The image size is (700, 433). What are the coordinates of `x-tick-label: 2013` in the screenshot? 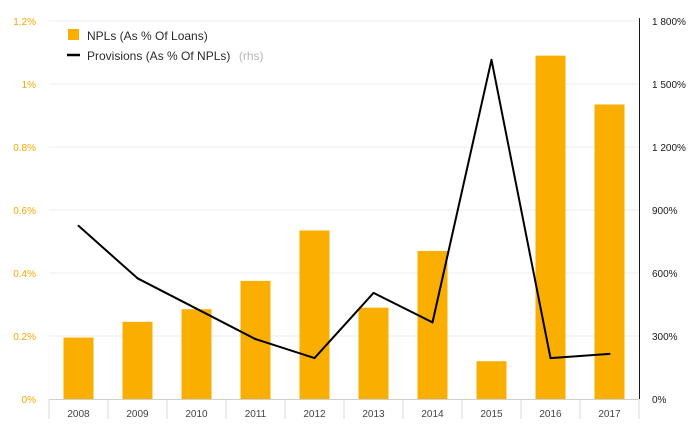 It's located at (373, 414).